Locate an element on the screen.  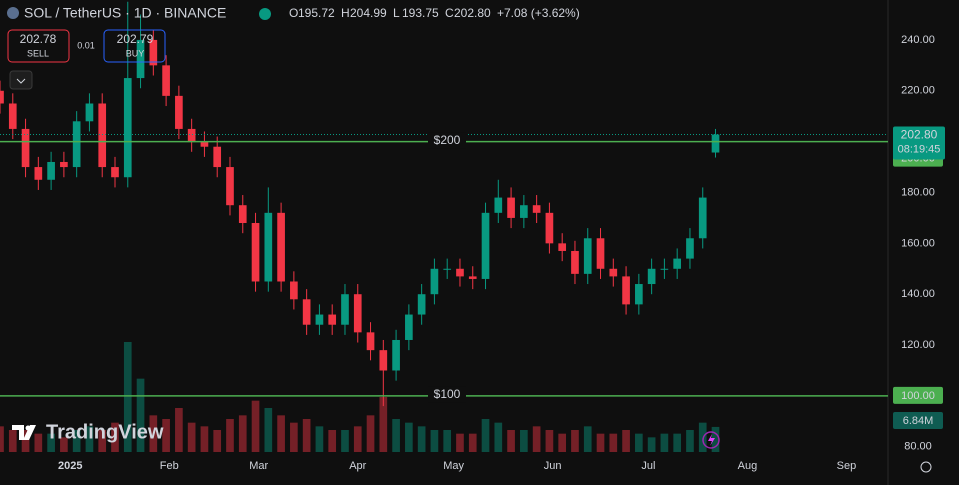
price-line-tag is located at coordinates (918, 395).